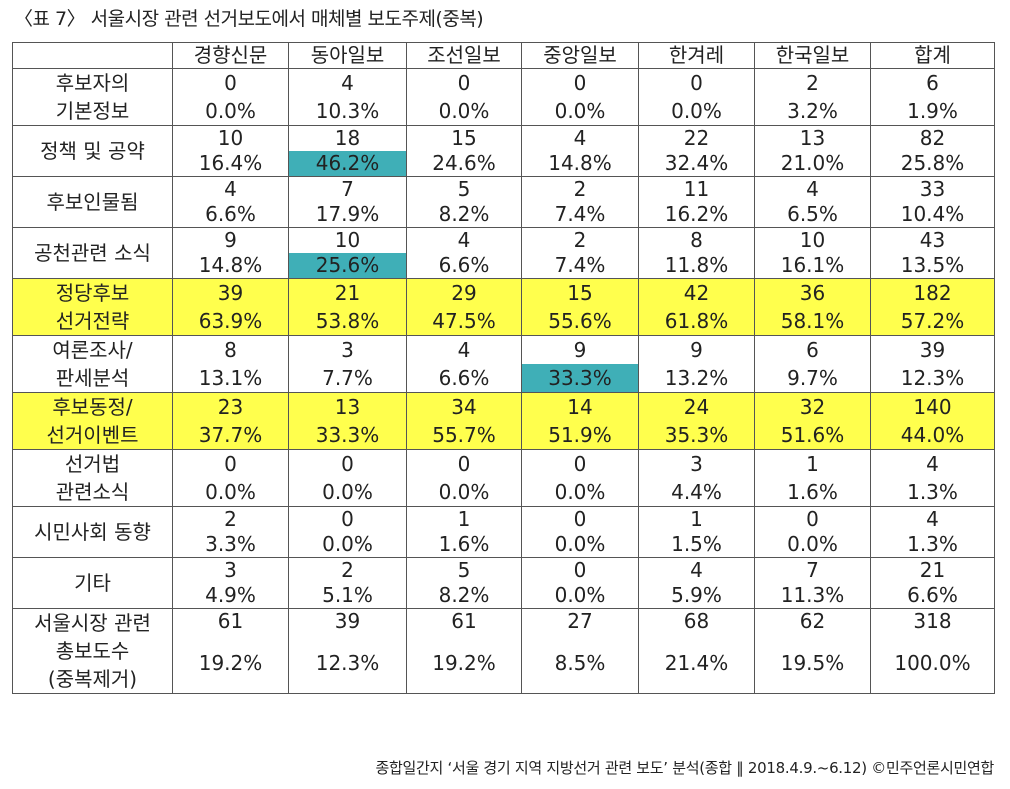  What do you see at coordinates (347, 138) in the screenshot?
I see `count-cell: 18` at bounding box center [347, 138].